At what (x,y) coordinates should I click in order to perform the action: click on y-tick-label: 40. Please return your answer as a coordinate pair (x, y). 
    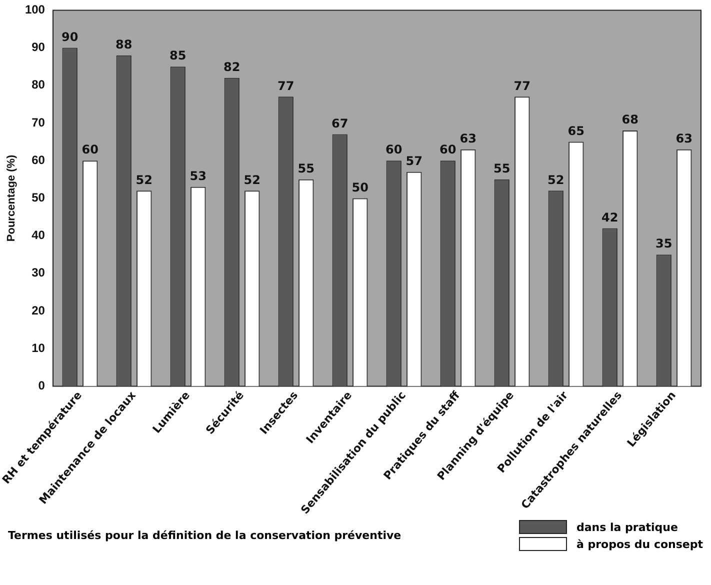
    Looking at the image, I should click on (39, 235).